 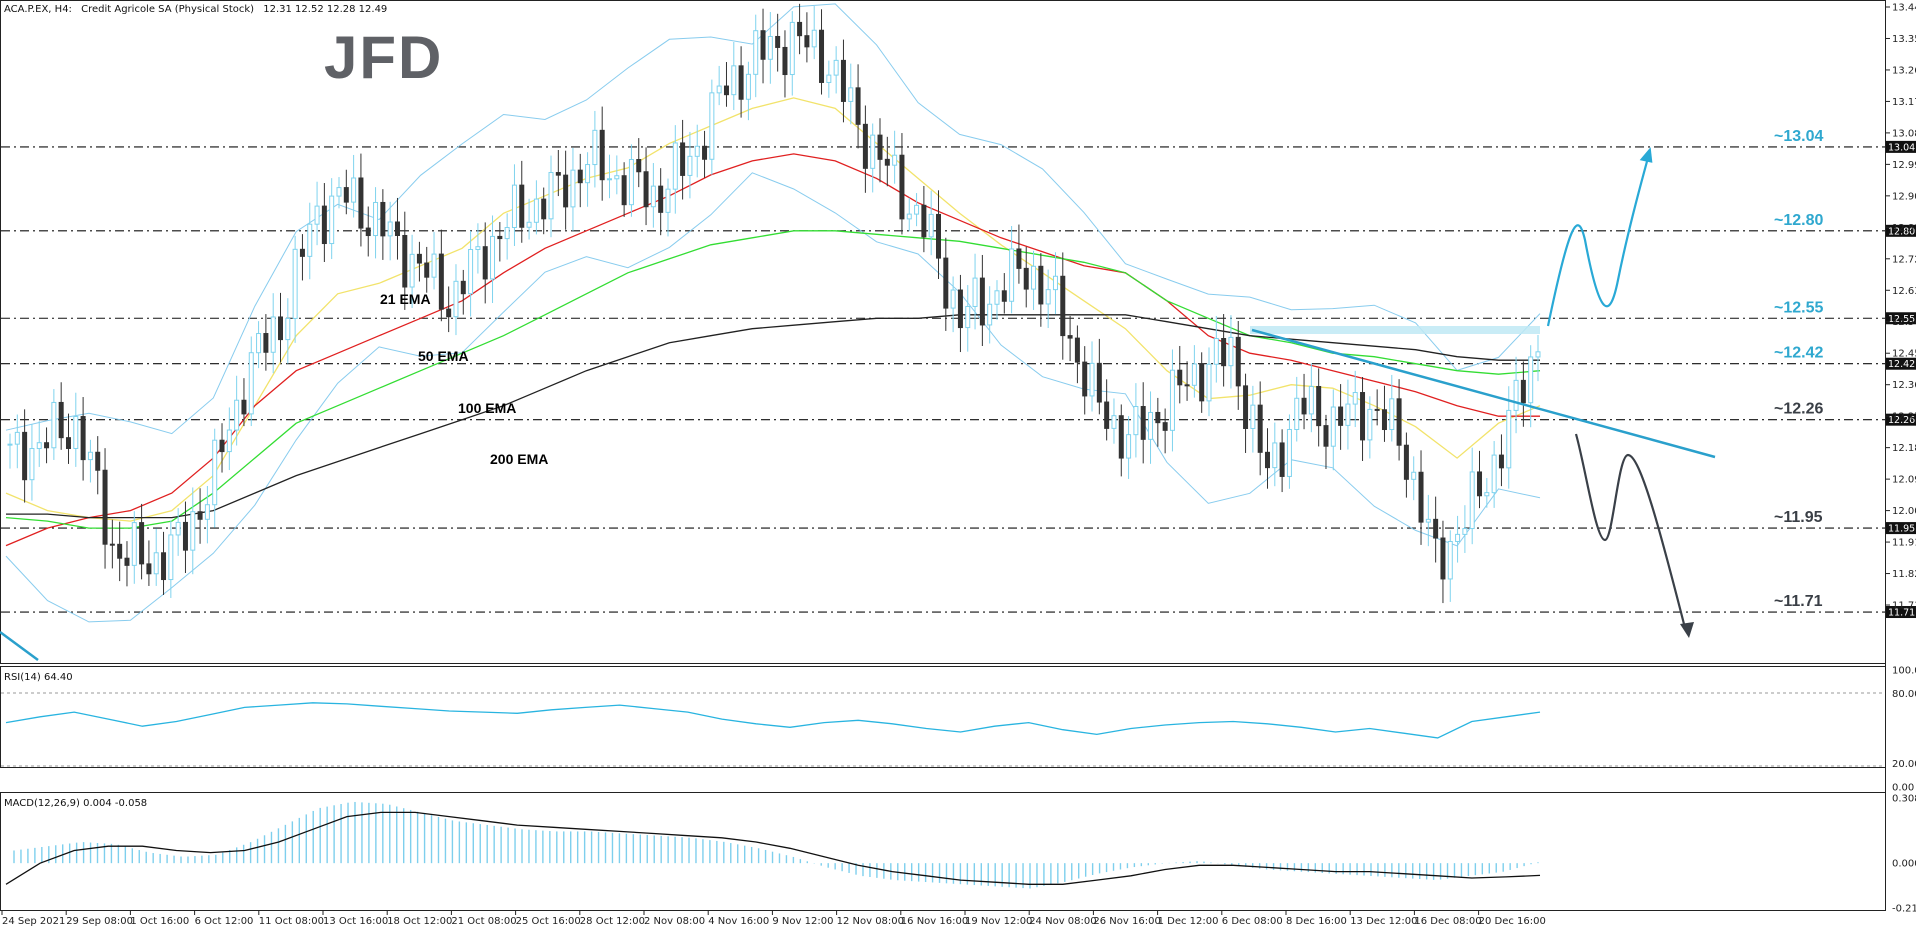 I want to click on time-tick-label: 26 Nov 16:00, so click(x=1126, y=921).